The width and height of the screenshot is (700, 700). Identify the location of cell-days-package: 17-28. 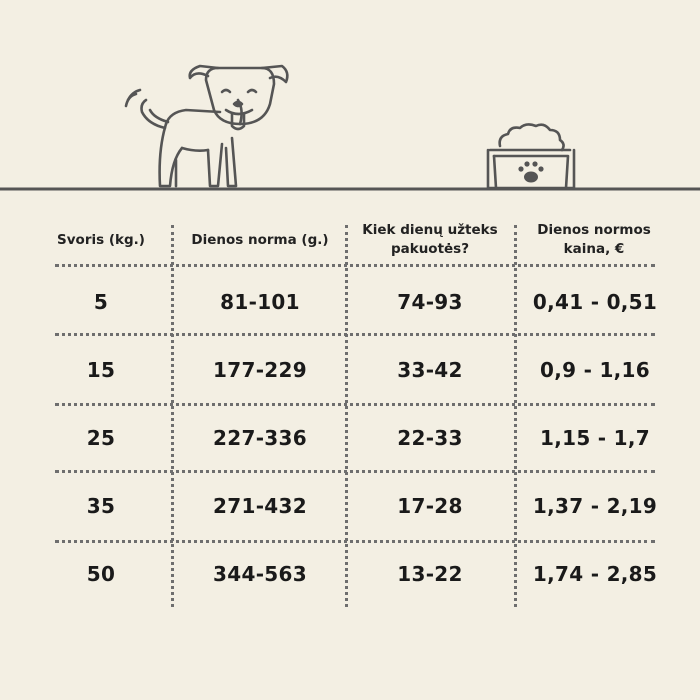
(430, 506).